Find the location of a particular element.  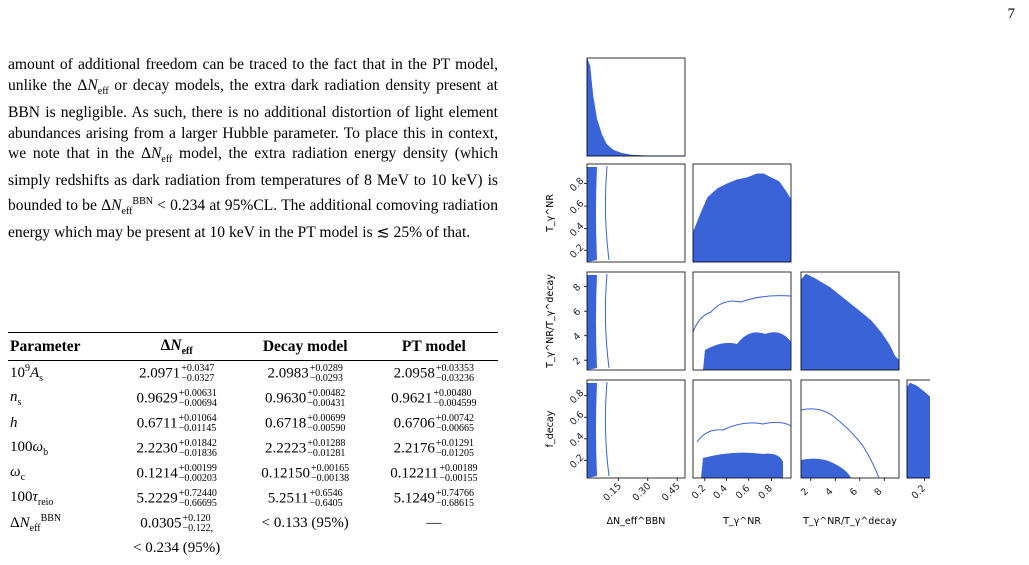

y-tnr-tick-label: 0.2 is located at coordinates (577, 251).